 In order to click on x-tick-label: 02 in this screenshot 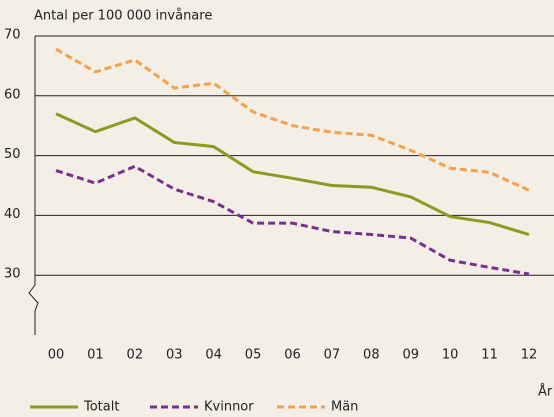, I will do `click(135, 355)`.